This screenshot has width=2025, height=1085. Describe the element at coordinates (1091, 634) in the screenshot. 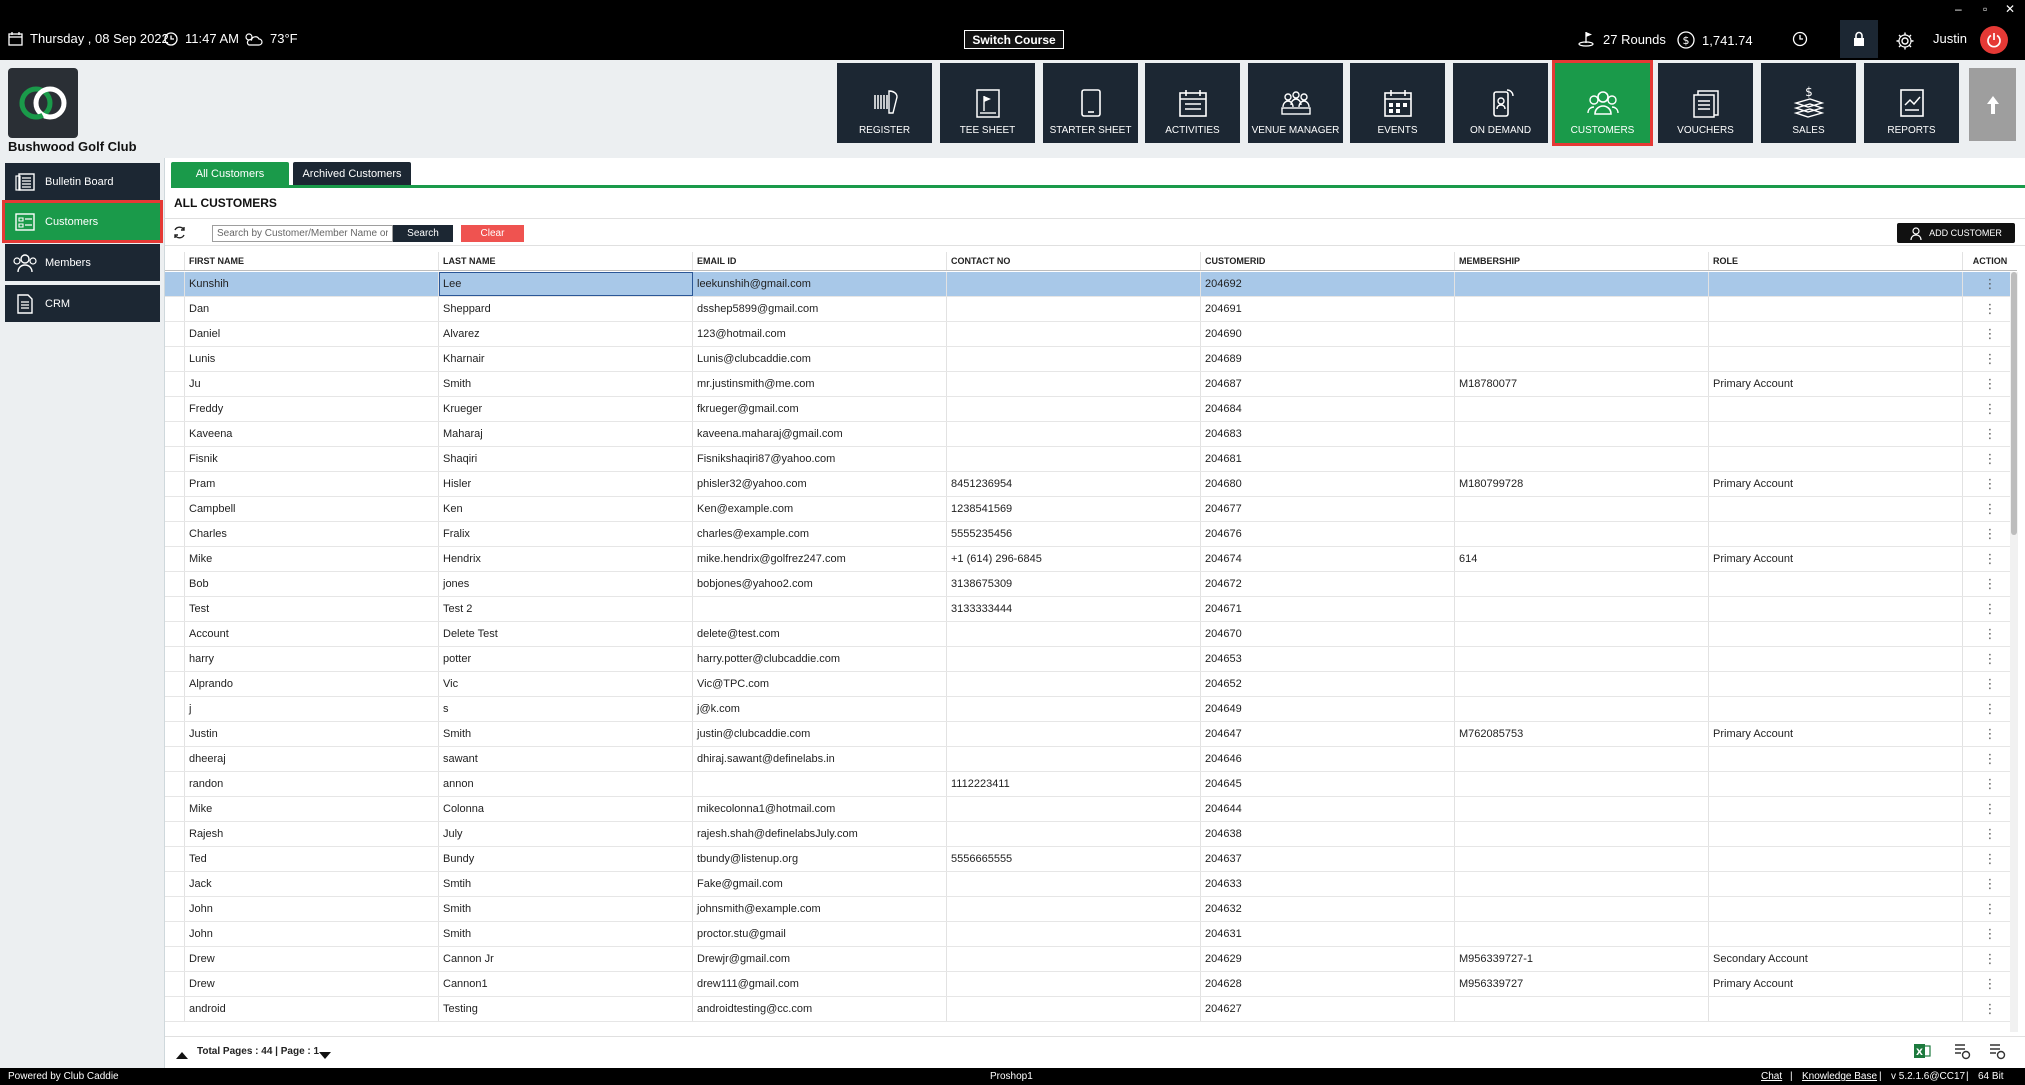

I see `table-row: Account Delete Test delete@test.com 204670 ⋮` at that location.